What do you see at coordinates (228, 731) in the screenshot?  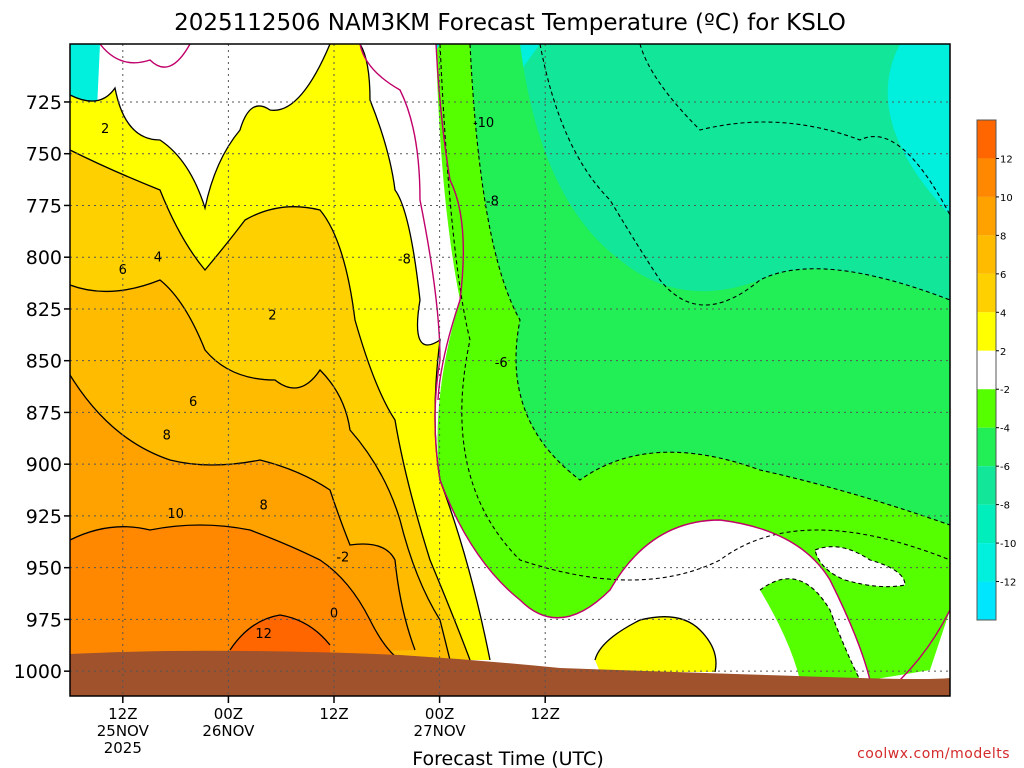 I see `x-tick-label: 26NOV` at bounding box center [228, 731].